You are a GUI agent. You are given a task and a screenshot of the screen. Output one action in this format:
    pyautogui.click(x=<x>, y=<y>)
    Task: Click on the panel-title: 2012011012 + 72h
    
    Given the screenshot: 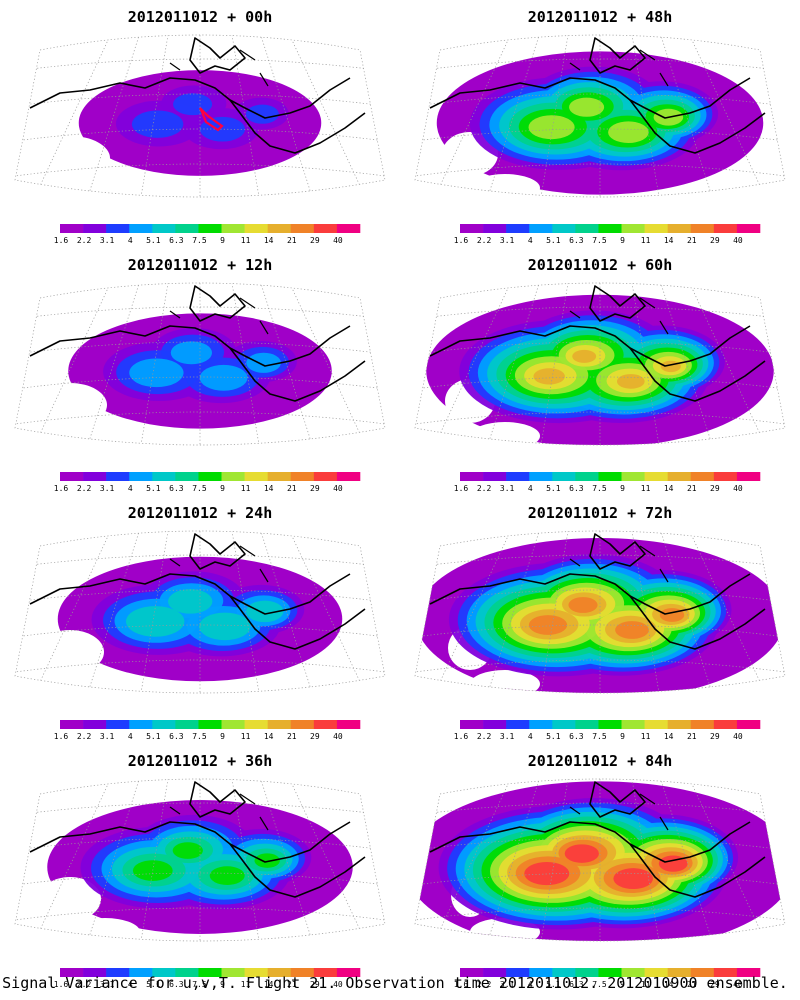 What is the action you would take?
    pyautogui.click(x=600, y=513)
    